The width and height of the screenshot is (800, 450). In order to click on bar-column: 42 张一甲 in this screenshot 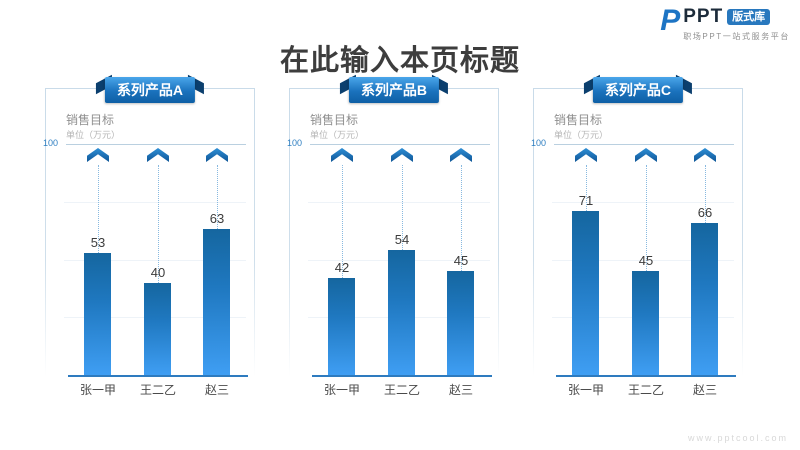, I will do `click(342, 245)`.